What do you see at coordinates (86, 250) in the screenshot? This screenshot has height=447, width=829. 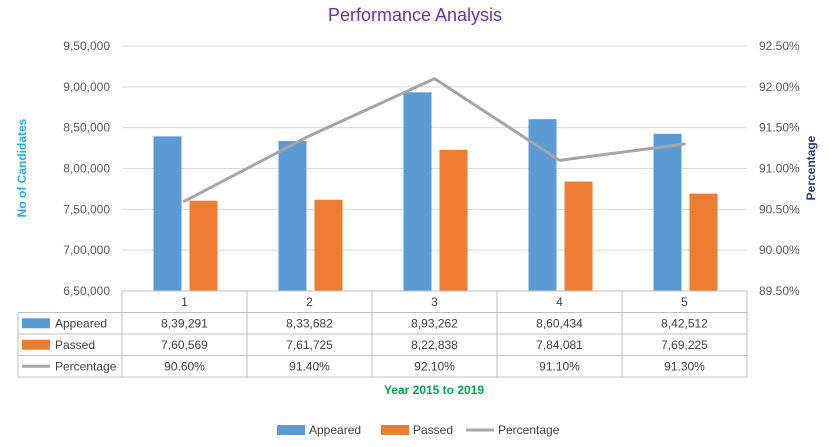 I see `y-tick-label: 7,00,000` at bounding box center [86, 250].